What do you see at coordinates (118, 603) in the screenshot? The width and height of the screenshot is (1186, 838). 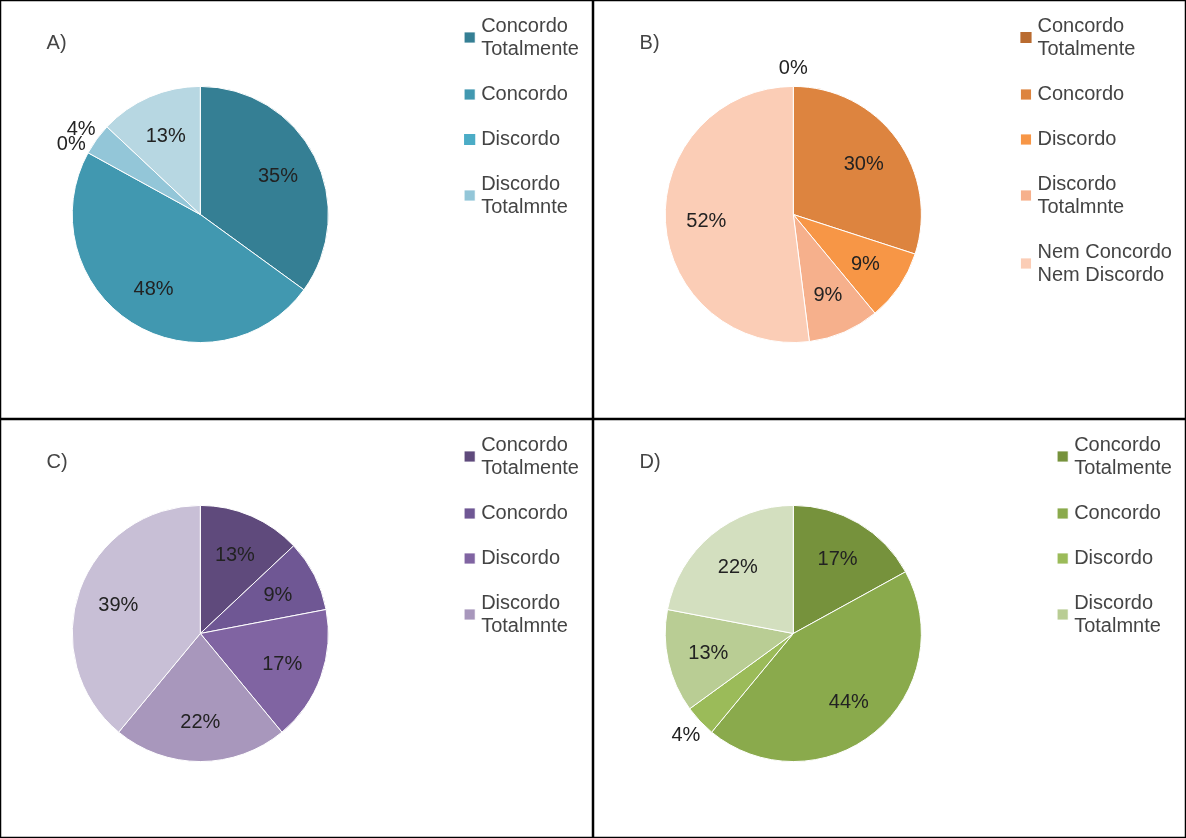 I see `data-label: 39%` at bounding box center [118, 603].